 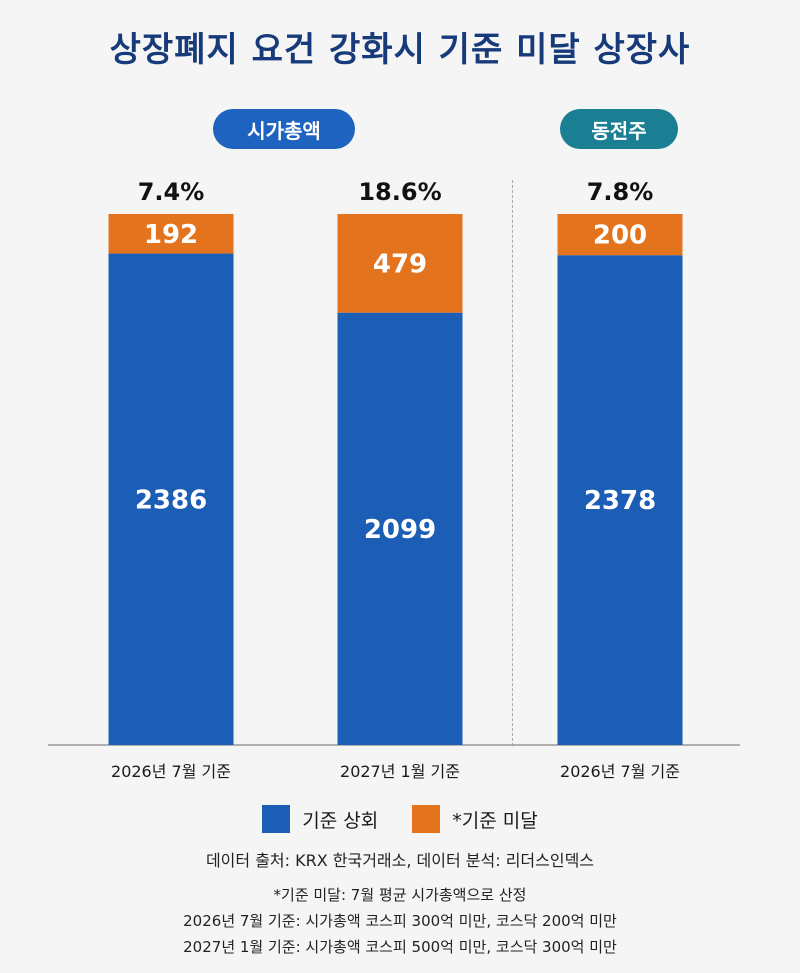 I want to click on percent-label-2: 18.6%, so click(x=399, y=192).